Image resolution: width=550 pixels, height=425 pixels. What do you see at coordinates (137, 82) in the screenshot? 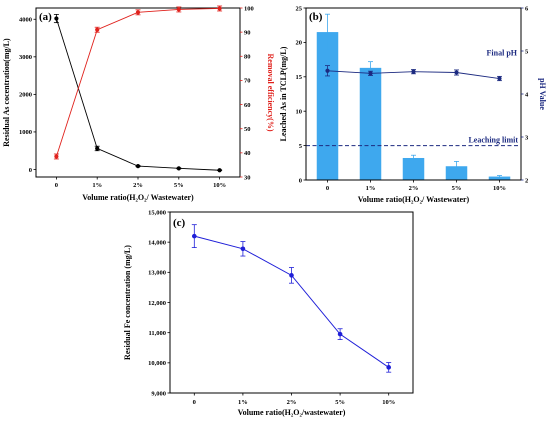
I see `panel-a-removal-line` at bounding box center [137, 82].